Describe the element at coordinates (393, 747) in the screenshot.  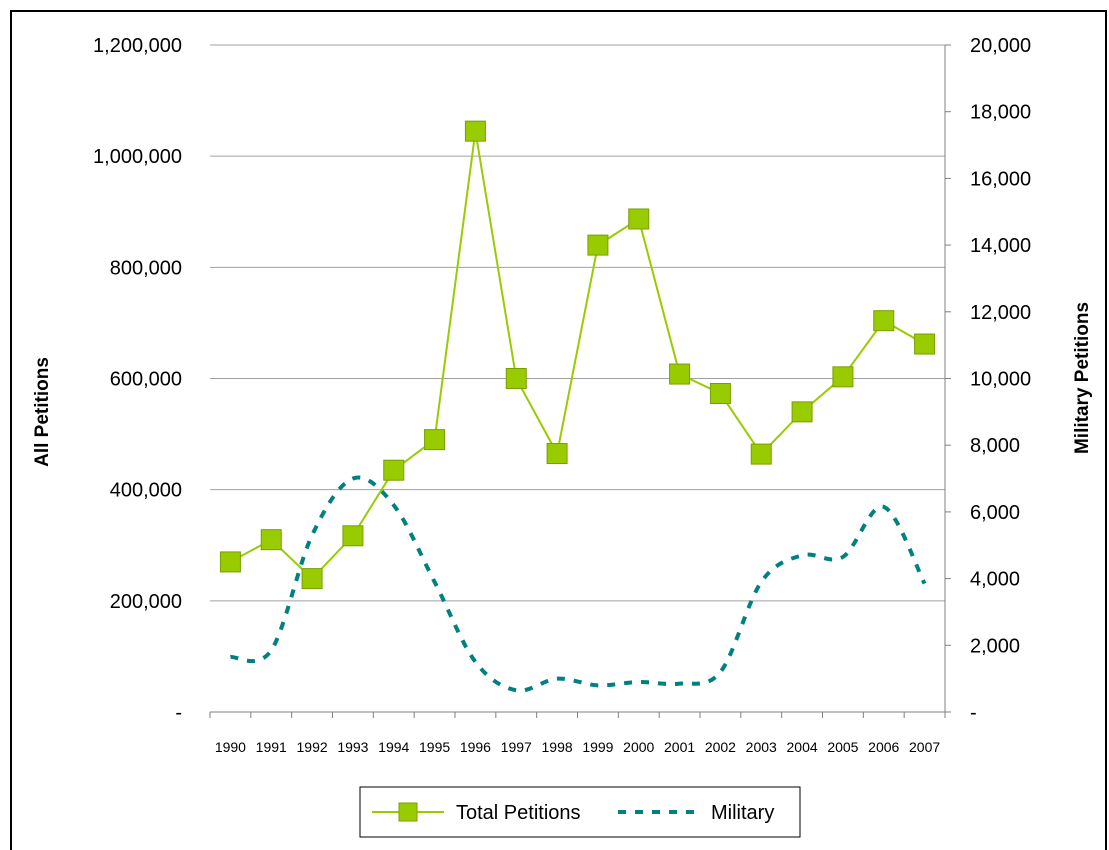
I see `x-tick-label: 1994` at that location.